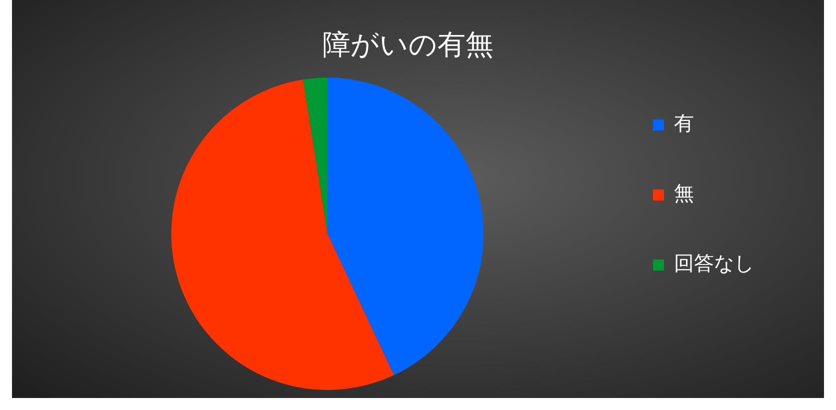 This screenshot has width=836, height=410. I want to click on legend-label: 無, so click(684, 193).